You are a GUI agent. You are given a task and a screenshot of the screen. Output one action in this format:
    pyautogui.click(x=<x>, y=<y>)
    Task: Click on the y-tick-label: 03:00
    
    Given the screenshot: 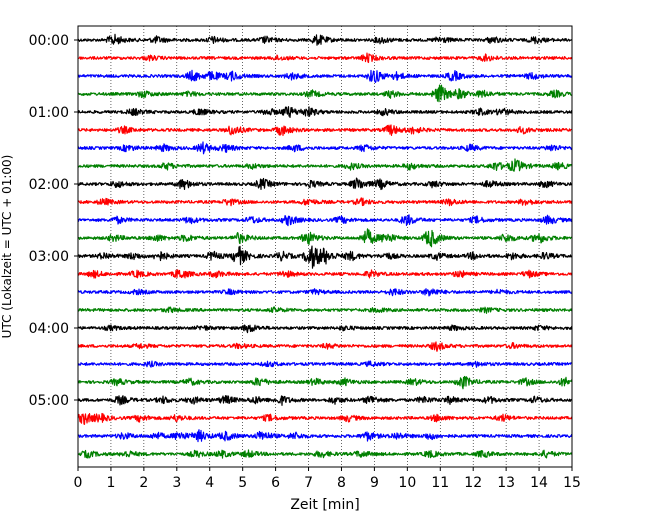 What is the action you would take?
    pyautogui.click(x=49, y=257)
    